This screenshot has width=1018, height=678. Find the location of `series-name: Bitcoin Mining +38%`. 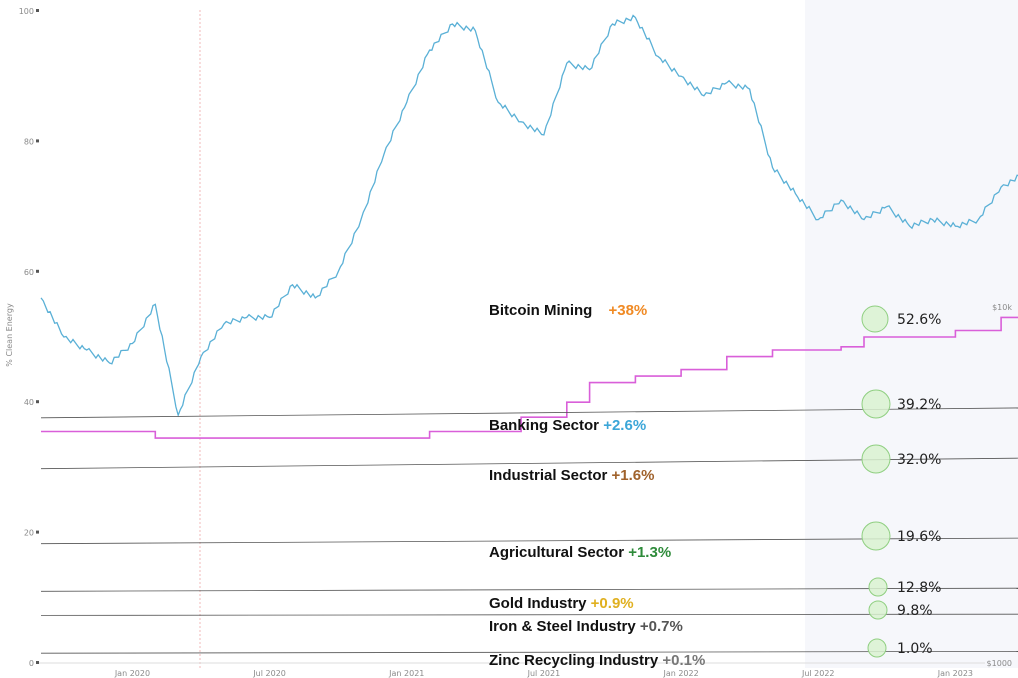

series-name: Bitcoin Mining +38% is located at coordinates (568, 310).